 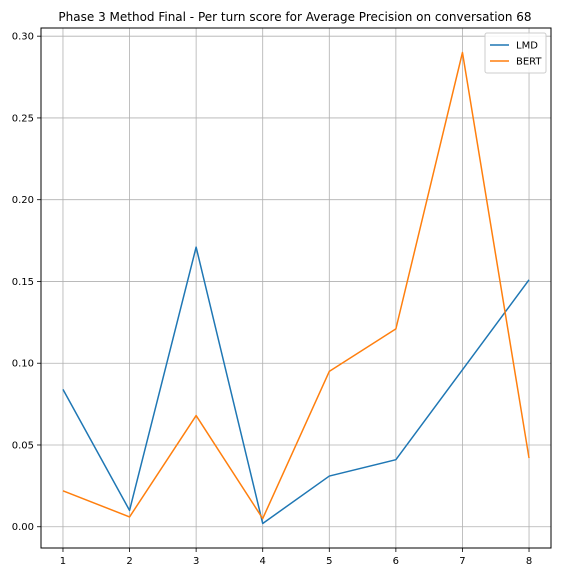 What do you see at coordinates (527, 46) in the screenshot?
I see `legend-label-lmd: LMD` at bounding box center [527, 46].